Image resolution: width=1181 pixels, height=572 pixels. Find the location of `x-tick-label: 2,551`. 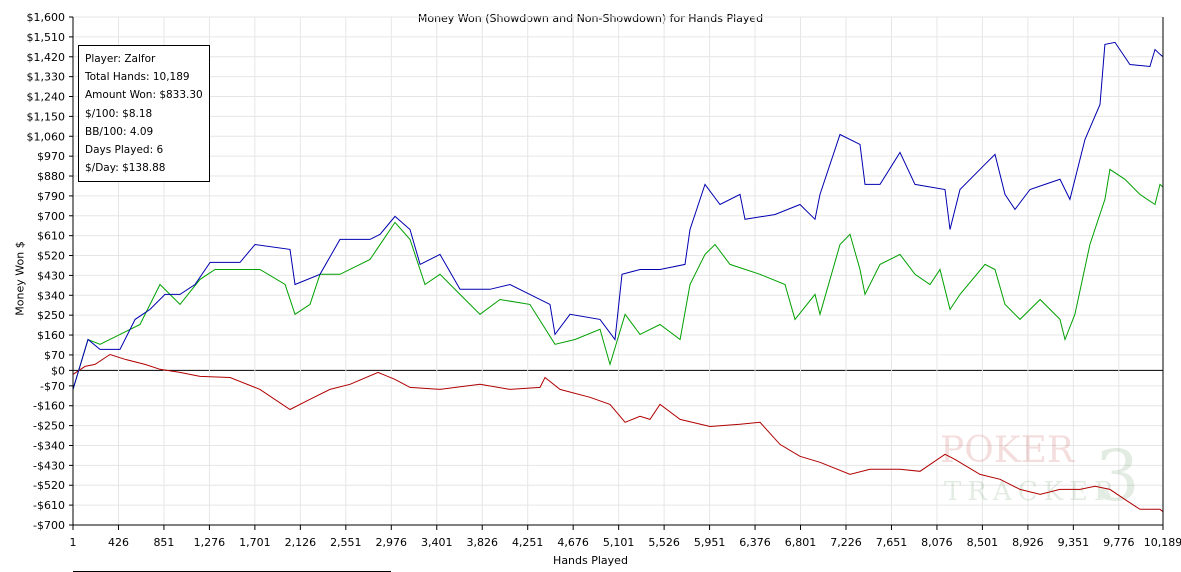

x-tick-label: 2,551 is located at coordinates (346, 542).